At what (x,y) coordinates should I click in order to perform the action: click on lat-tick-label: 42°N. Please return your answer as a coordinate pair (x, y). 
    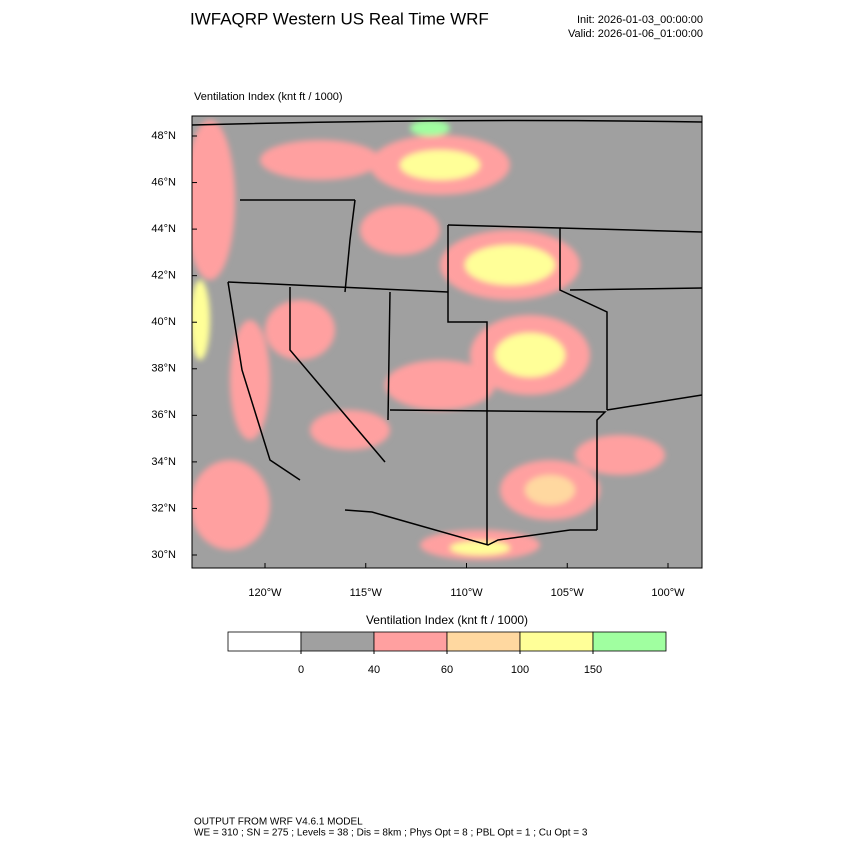
    Looking at the image, I should click on (163, 276).